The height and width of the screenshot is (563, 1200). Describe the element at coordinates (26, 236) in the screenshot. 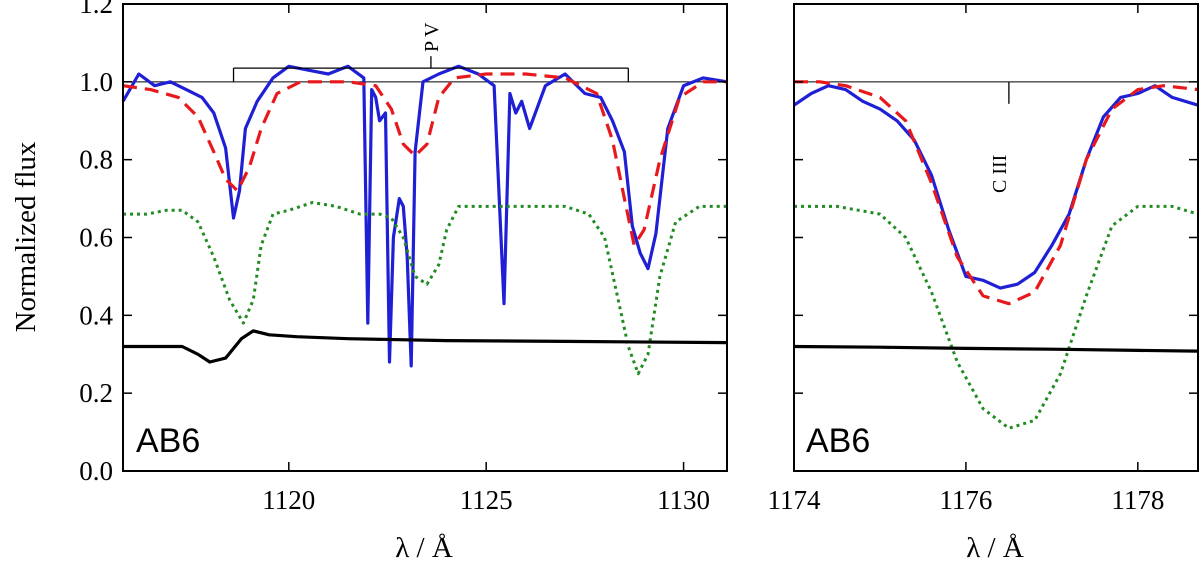

I see `y-axis-title: Normalized flux` at that location.